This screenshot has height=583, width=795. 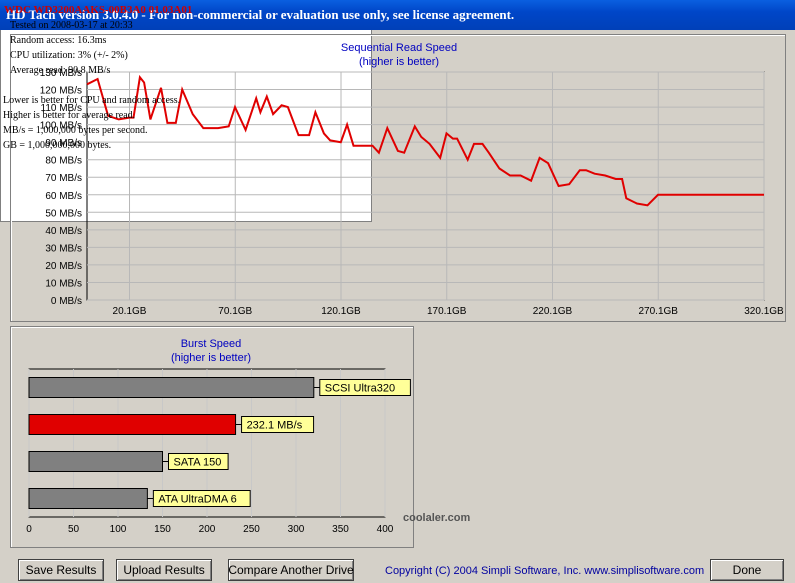 I want to click on burst-xtick-label: 150, so click(x=162, y=529).